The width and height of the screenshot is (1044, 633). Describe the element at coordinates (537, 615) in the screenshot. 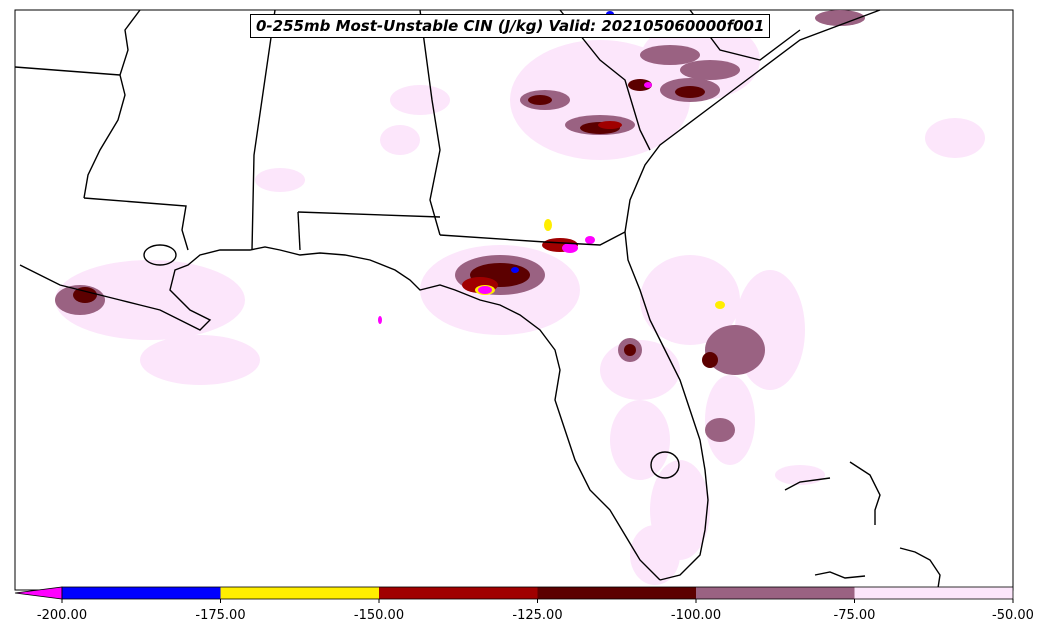

I see `colorbar-tick-label: -125.00` at that location.